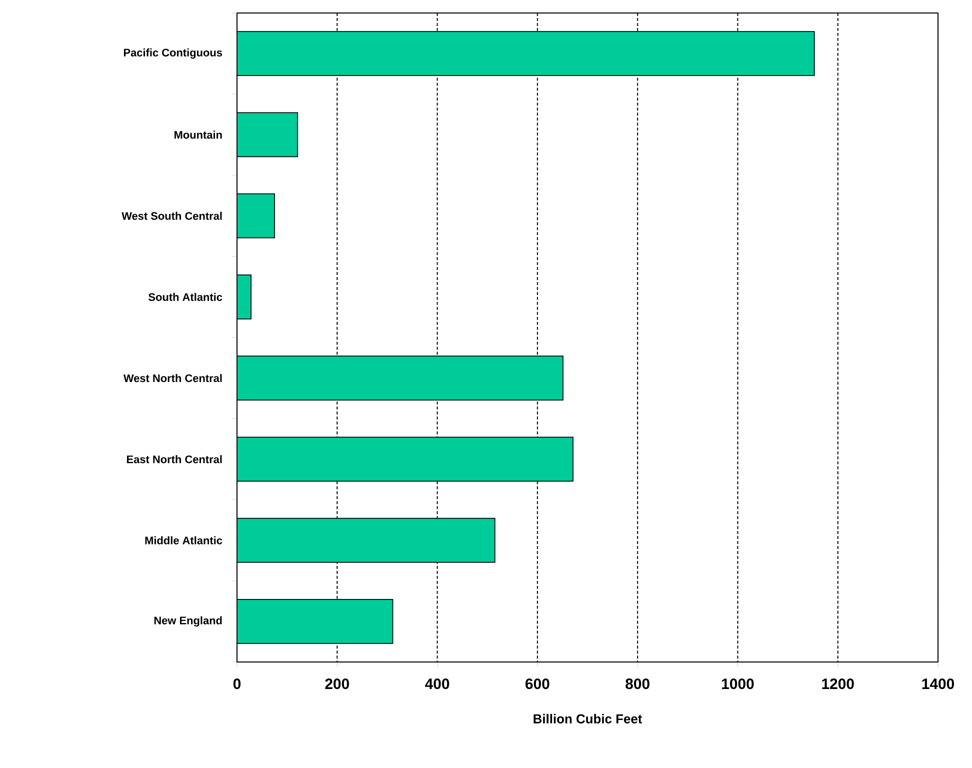 The image size is (972, 768). Describe the element at coordinates (337, 684) in the screenshot. I see `x-tick-label: 200` at that location.